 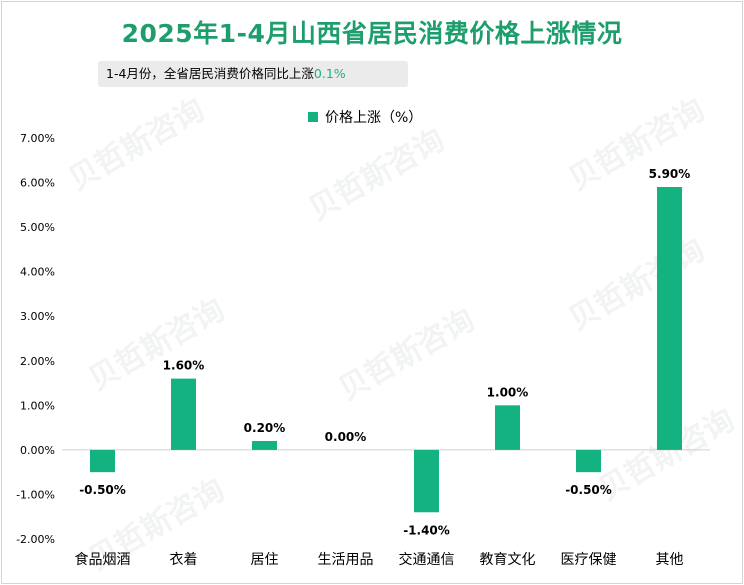 What do you see at coordinates (184, 560) in the screenshot?
I see `x-category-label: 衣着` at bounding box center [184, 560].